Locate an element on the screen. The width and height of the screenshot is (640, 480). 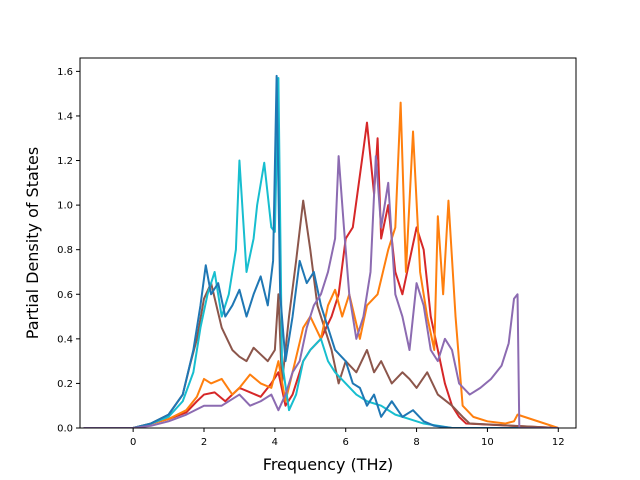
x-tick-label: 0 is located at coordinates (133, 442).